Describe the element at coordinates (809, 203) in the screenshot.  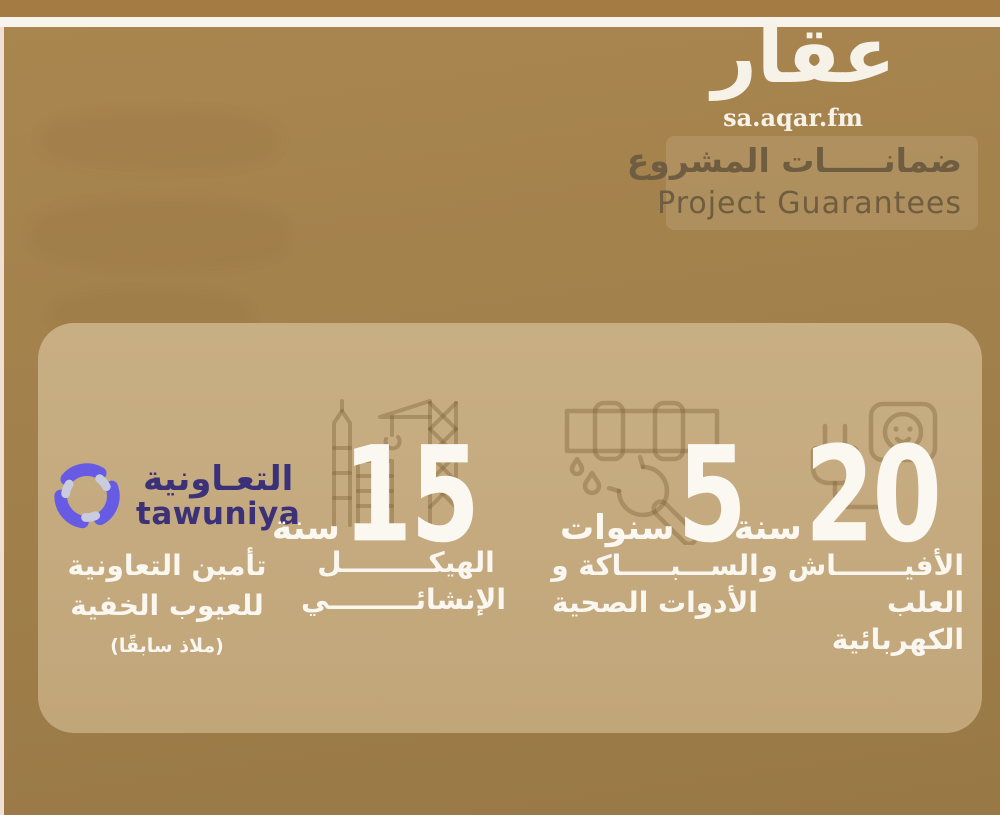
I see `page-title-english: Project Guarantees` at that location.